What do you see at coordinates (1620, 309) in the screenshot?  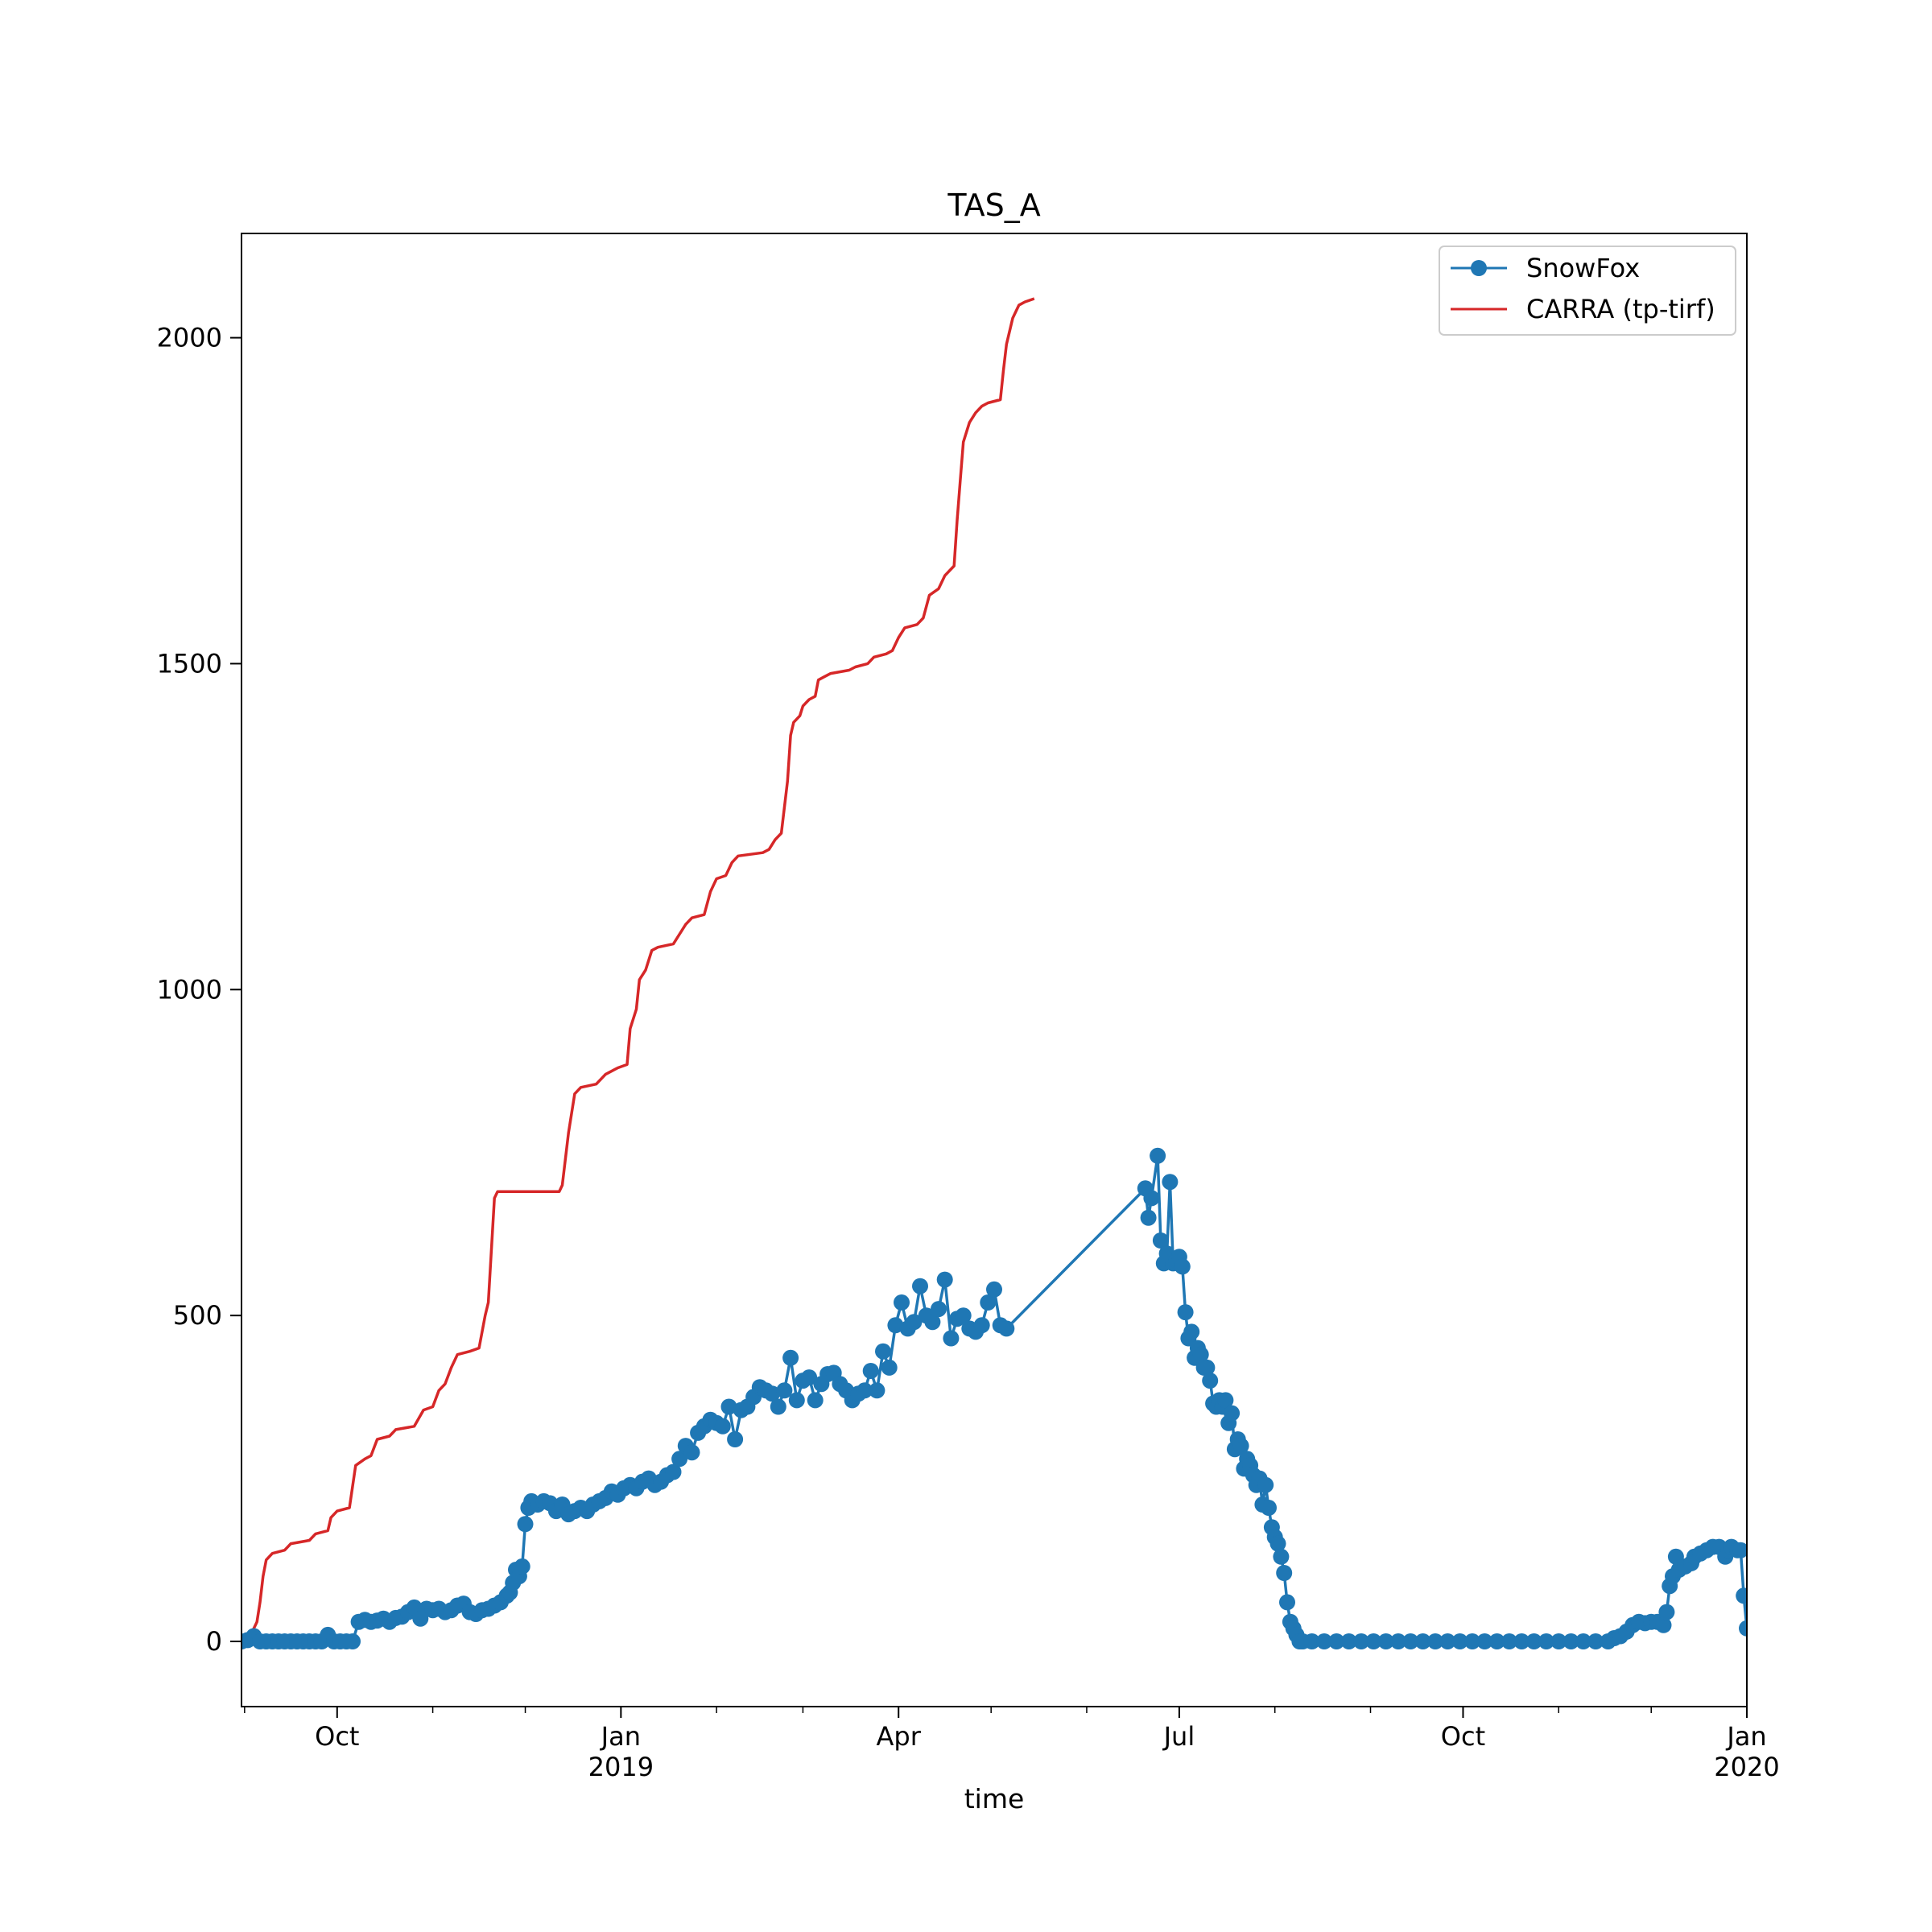 I see `legend-label-carra: CARRA (tp-tirf)` at bounding box center [1620, 309].